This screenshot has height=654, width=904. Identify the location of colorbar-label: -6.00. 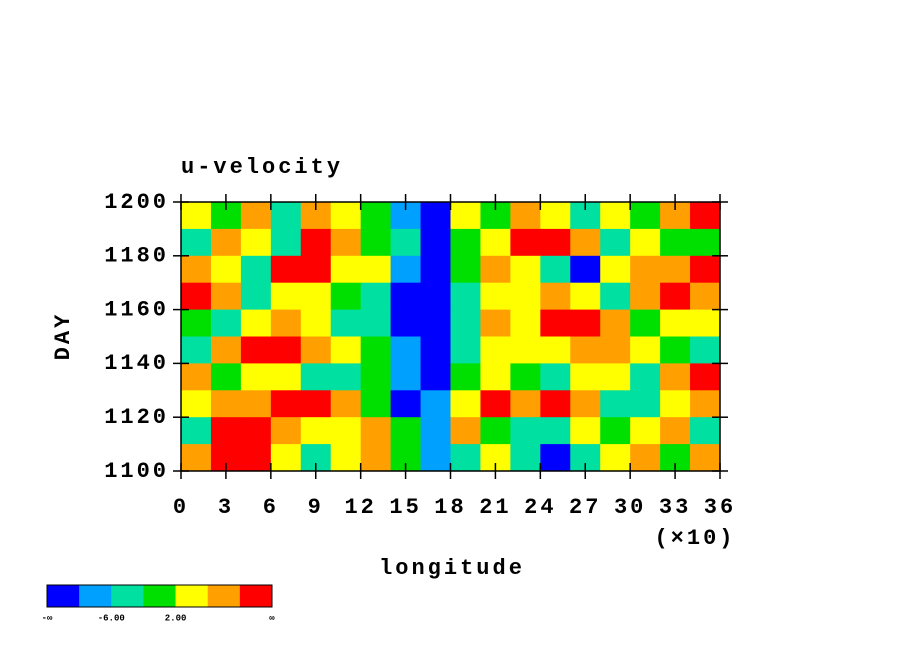
(111, 618).